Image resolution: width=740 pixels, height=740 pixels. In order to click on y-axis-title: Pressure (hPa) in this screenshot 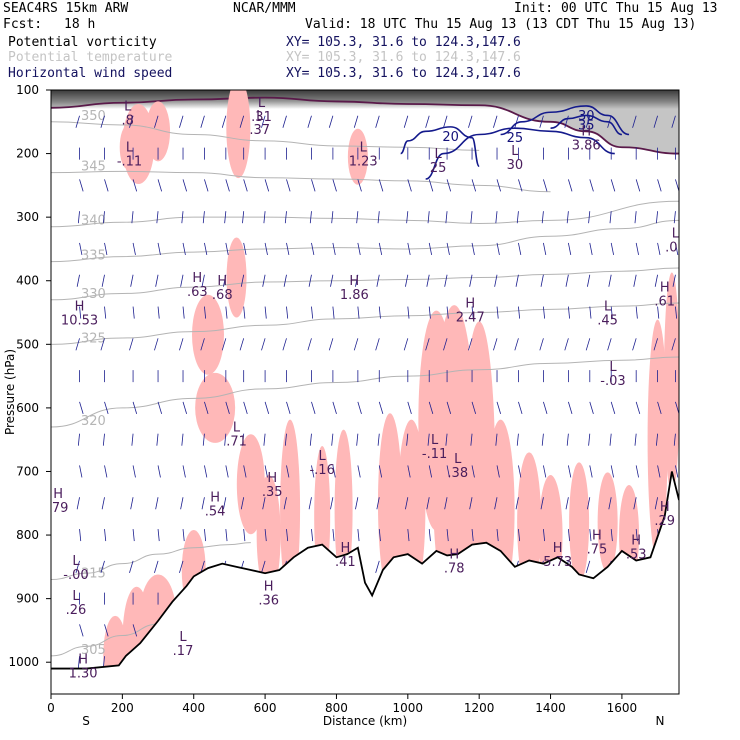, I will do `click(10, 392)`.